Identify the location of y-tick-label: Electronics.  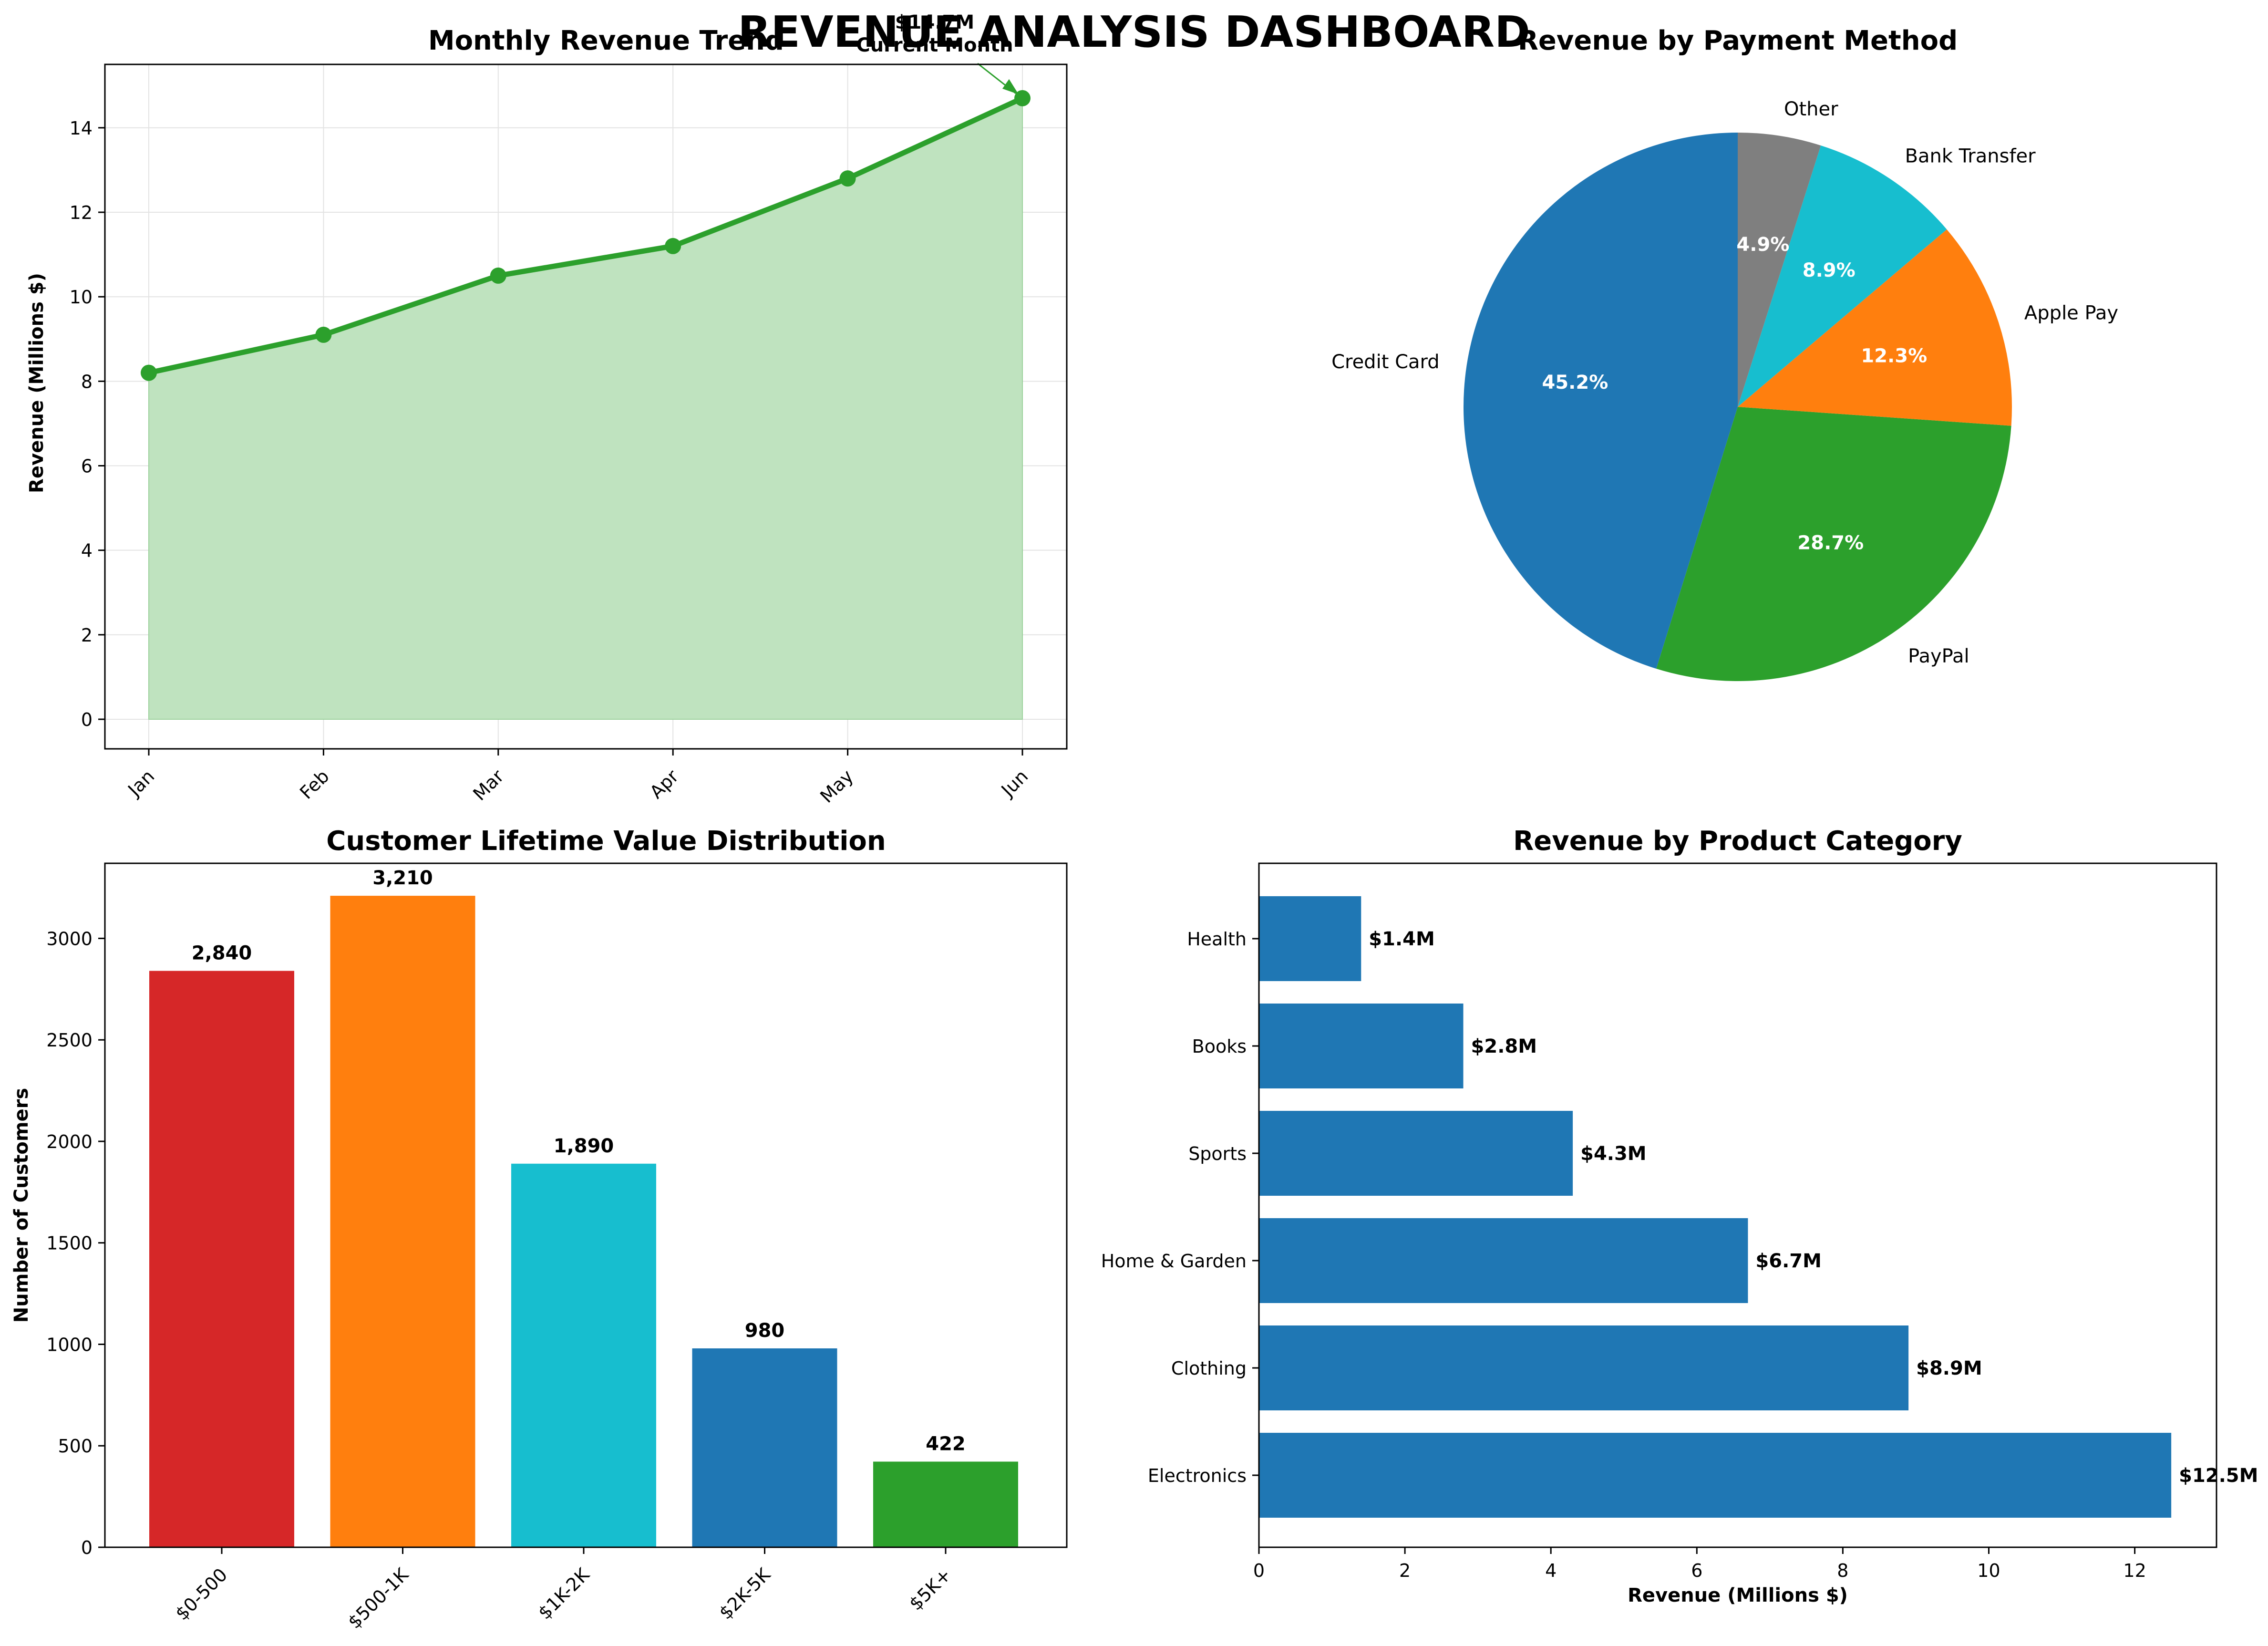
(1197, 1476).